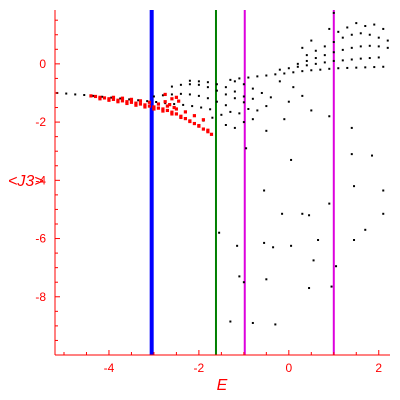 The image size is (400, 400). What do you see at coordinates (109, 368) in the screenshot?
I see `x-tick-label: -4` at bounding box center [109, 368].